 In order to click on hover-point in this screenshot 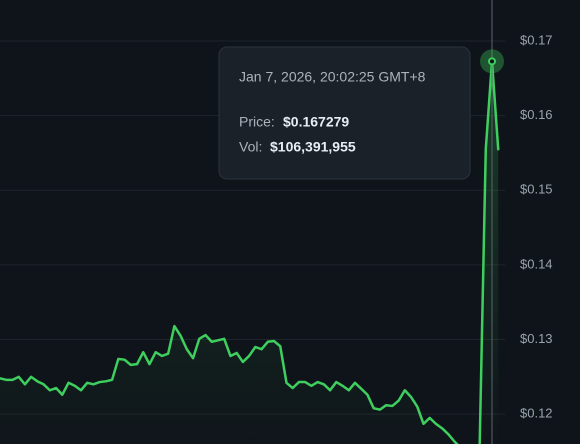, I will do `click(492, 61)`.